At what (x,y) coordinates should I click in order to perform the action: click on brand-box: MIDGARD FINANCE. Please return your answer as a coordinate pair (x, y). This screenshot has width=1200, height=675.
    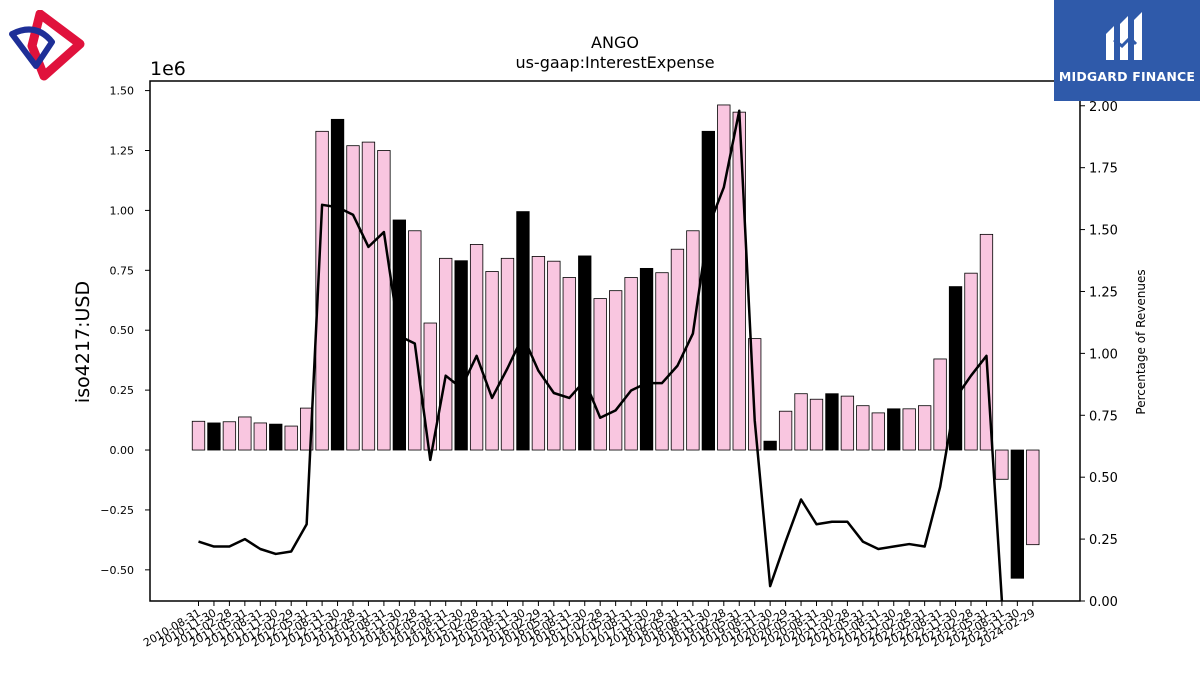
    Looking at the image, I should click on (1127, 50).